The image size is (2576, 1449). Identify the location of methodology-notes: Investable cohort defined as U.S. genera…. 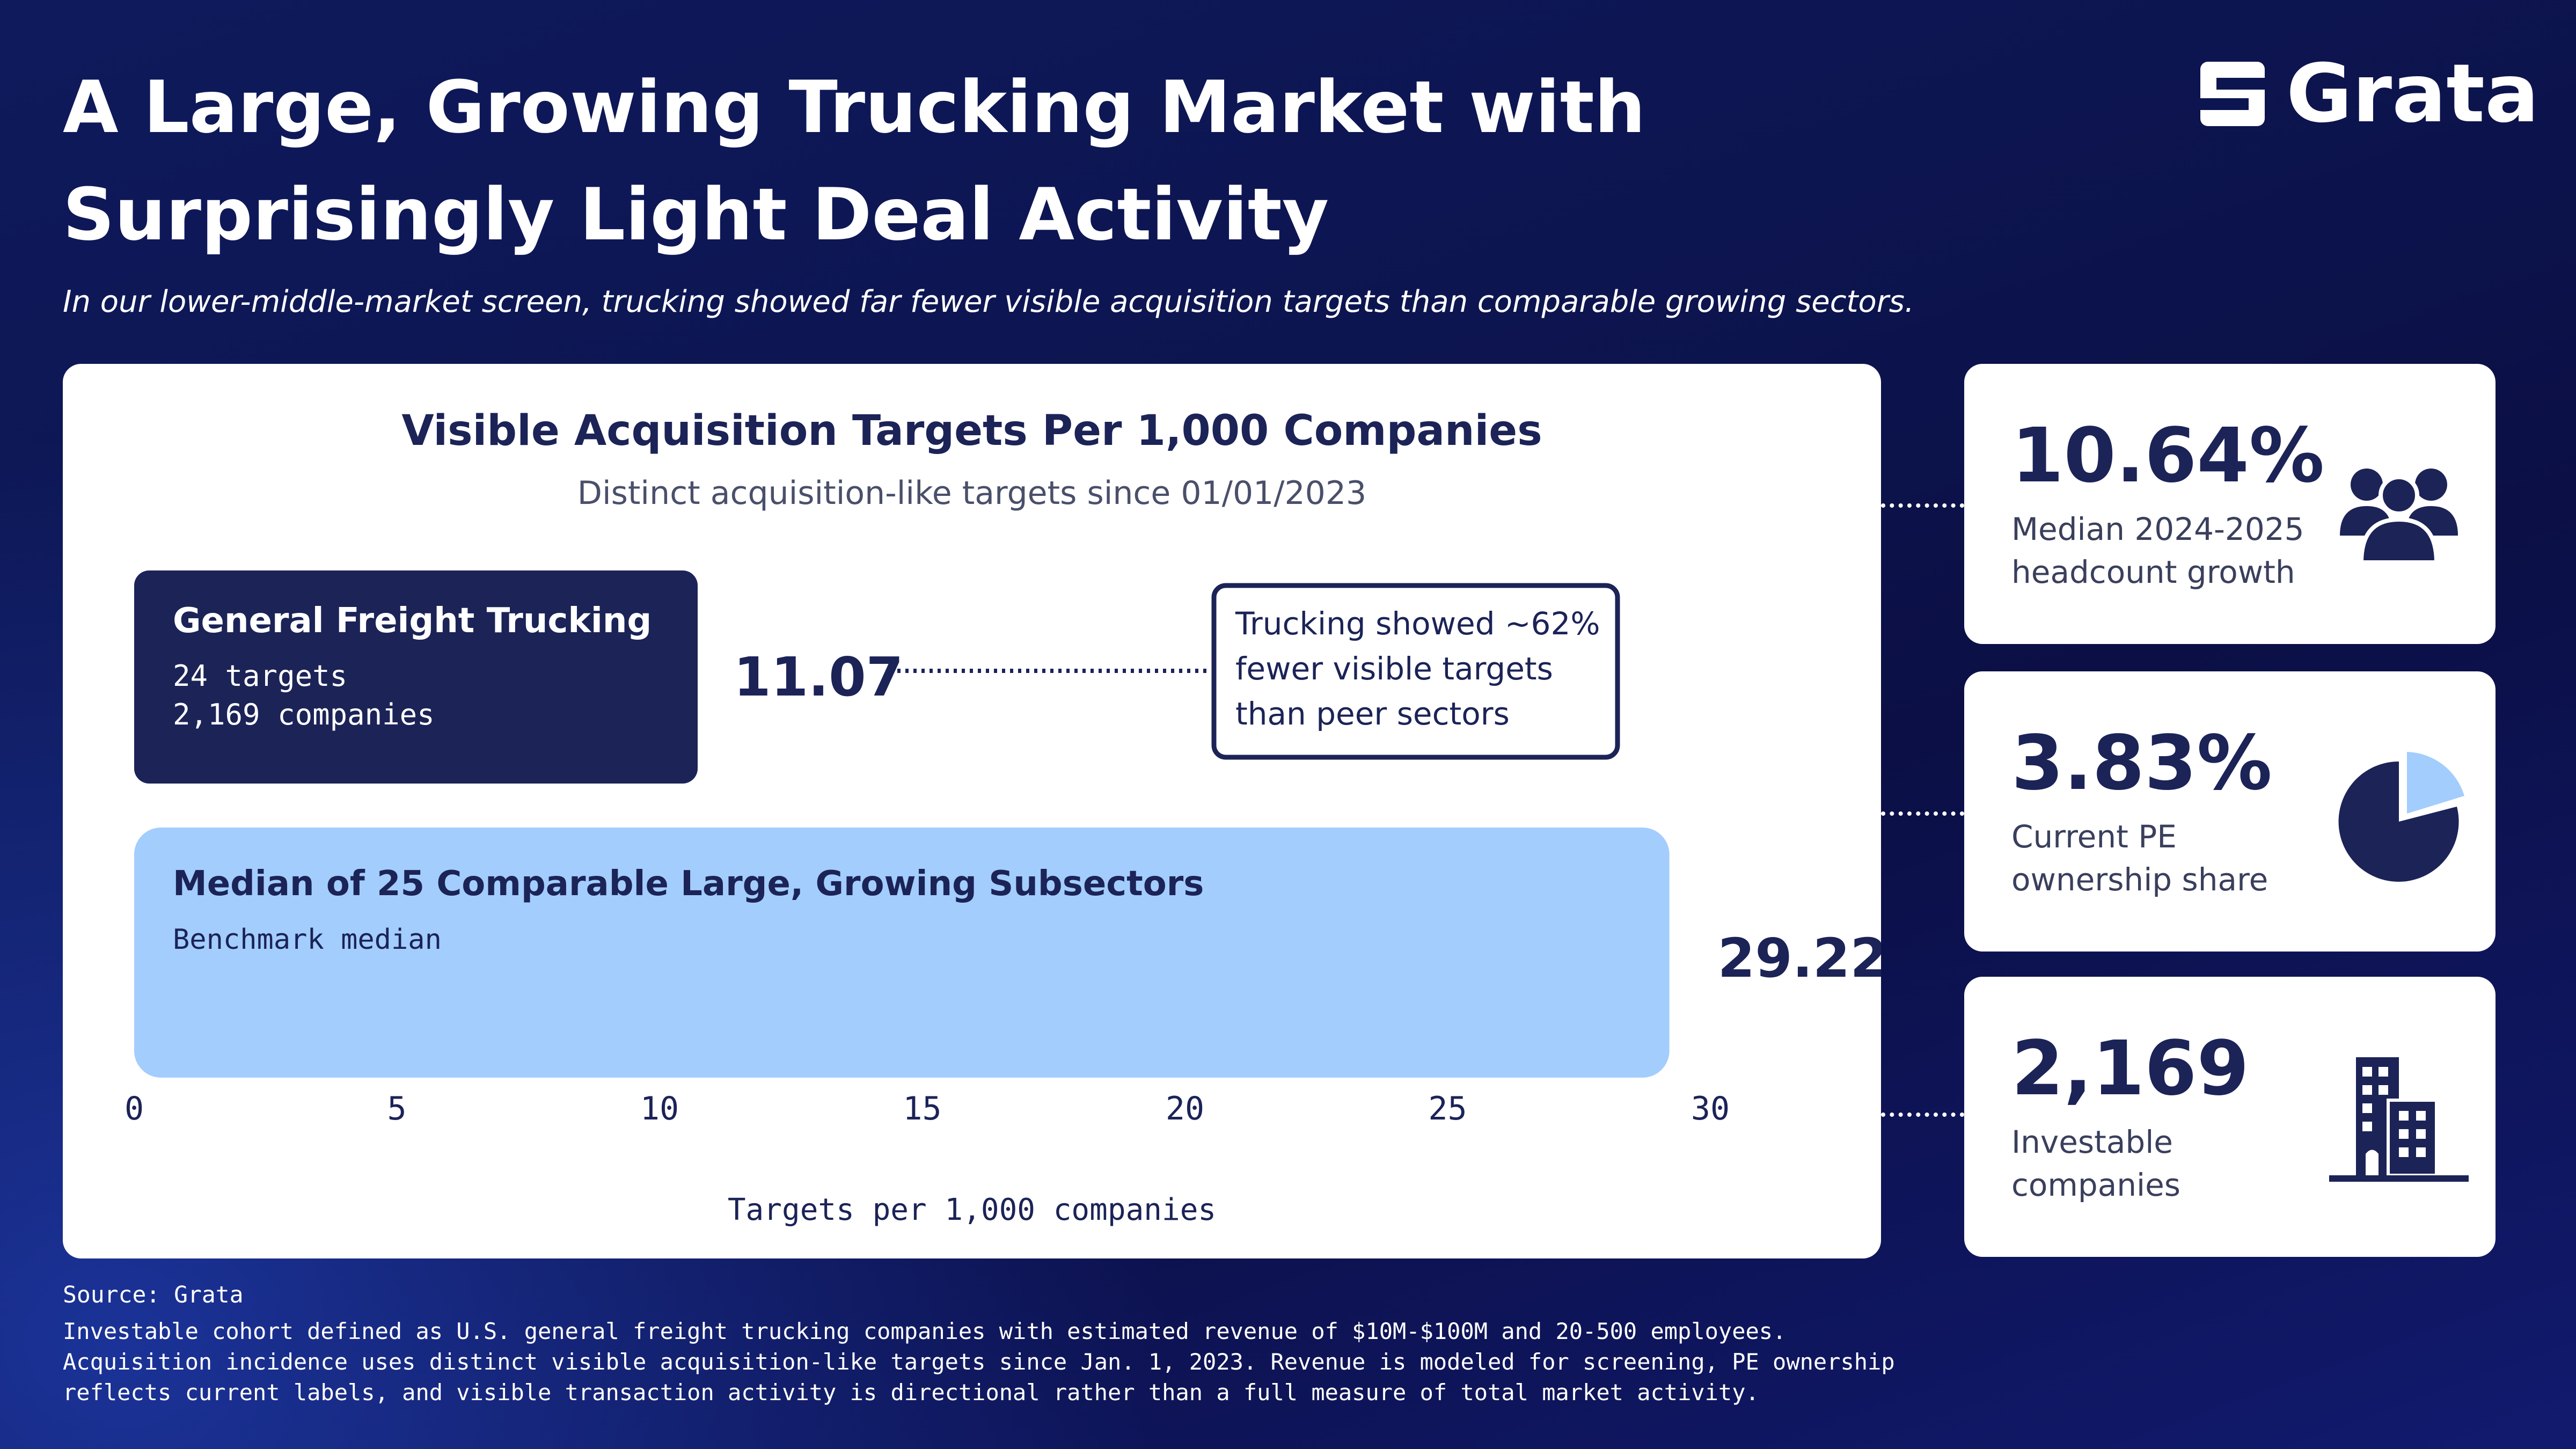
(1270, 1362).